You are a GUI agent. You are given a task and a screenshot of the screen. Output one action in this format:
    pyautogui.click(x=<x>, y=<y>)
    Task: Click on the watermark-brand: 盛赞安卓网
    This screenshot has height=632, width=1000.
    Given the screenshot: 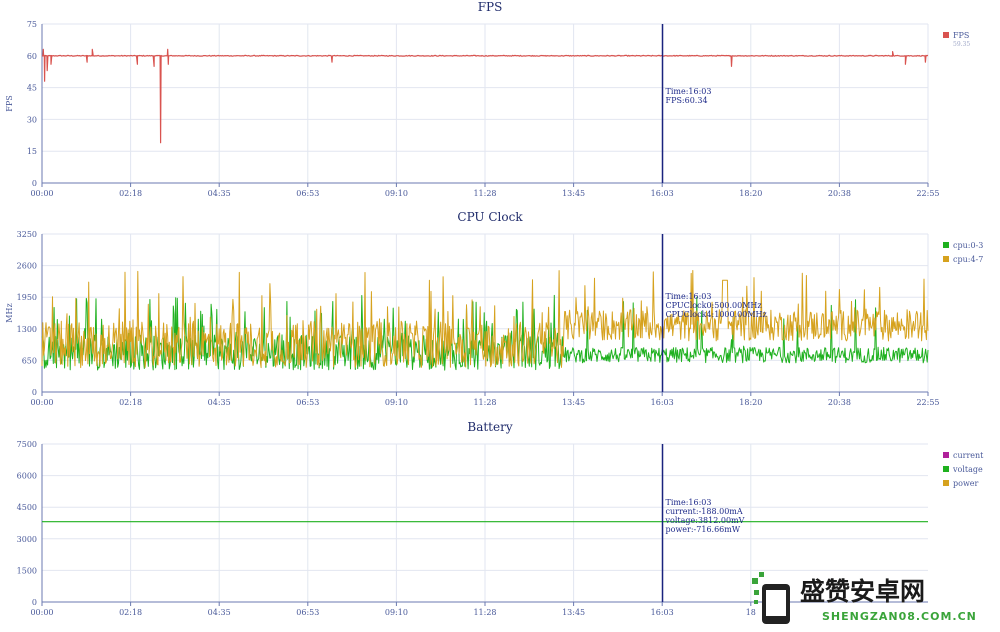 What is the action you would take?
    pyautogui.click(x=862, y=591)
    